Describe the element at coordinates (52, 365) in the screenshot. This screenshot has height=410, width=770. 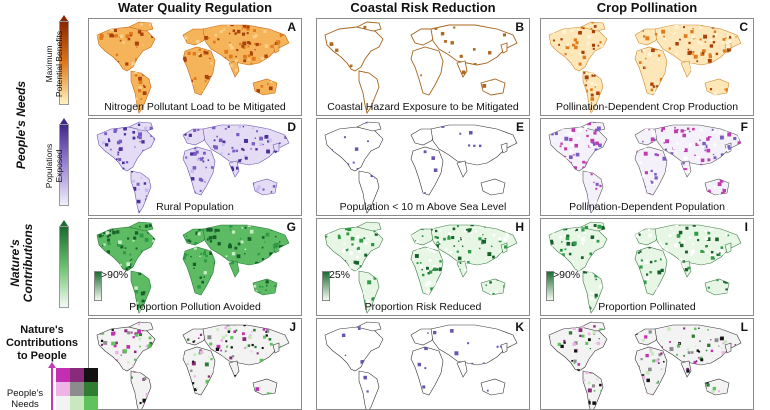
I see `bivariate-needs-arrow` at that location.